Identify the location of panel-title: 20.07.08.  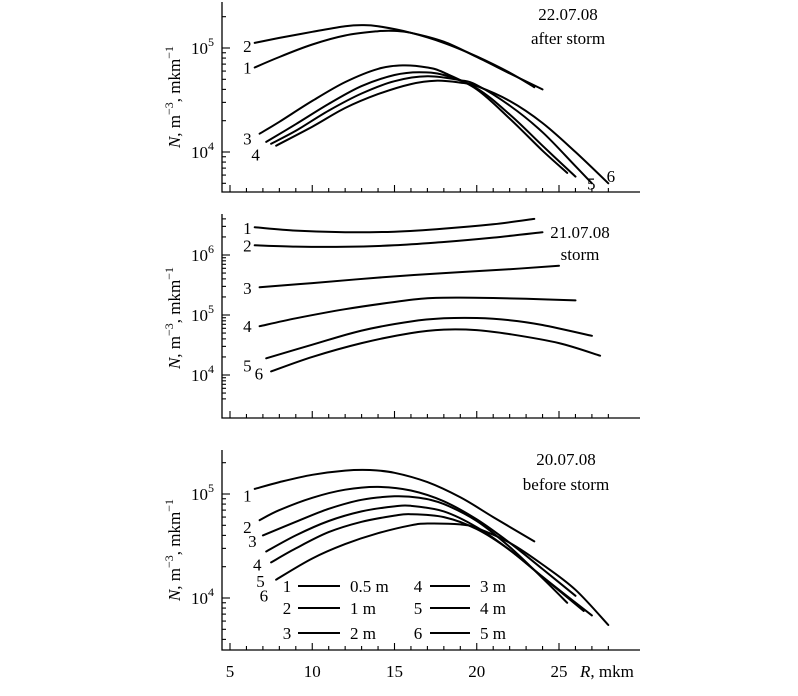
(566, 459).